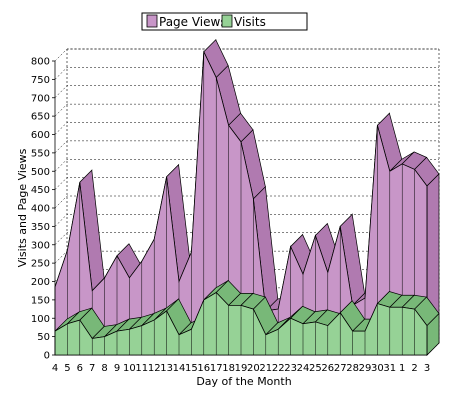  What do you see at coordinates (40, 190) in the screenshot?
I see `y-tick-label: 450` at bounding box center [40, 190].